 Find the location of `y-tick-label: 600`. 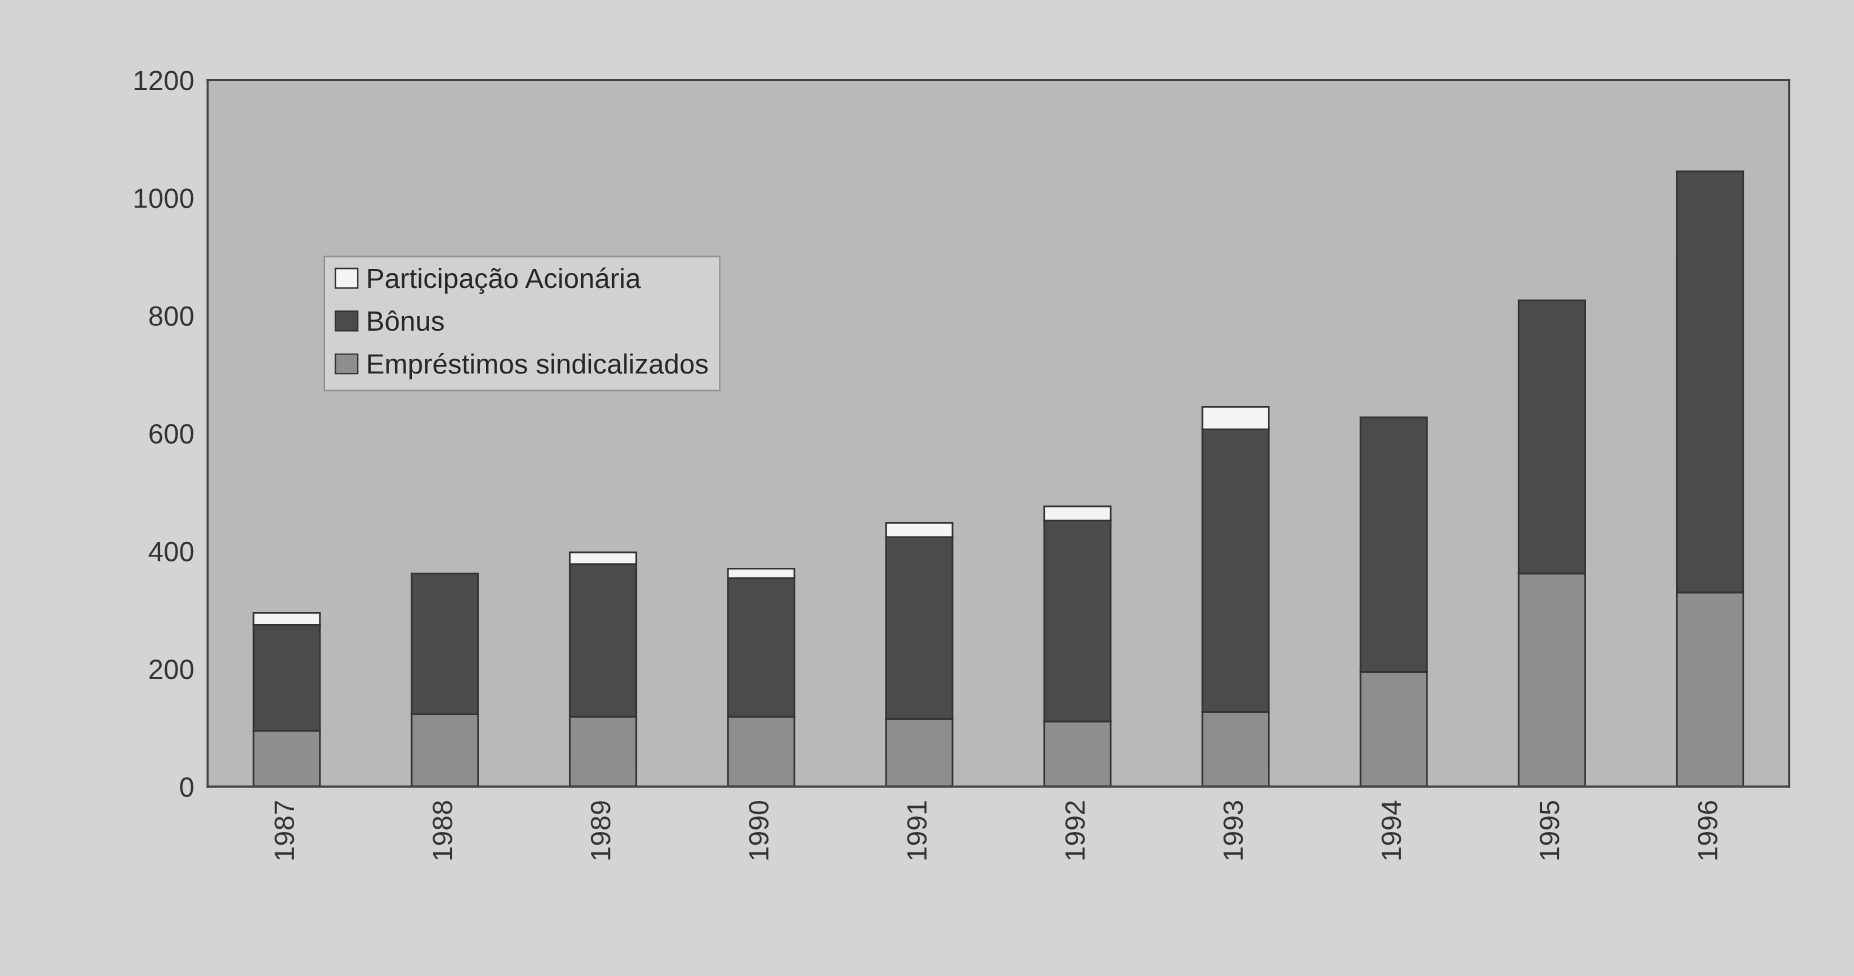

y-tick-label: 600 is located at coordinates (171, 434).